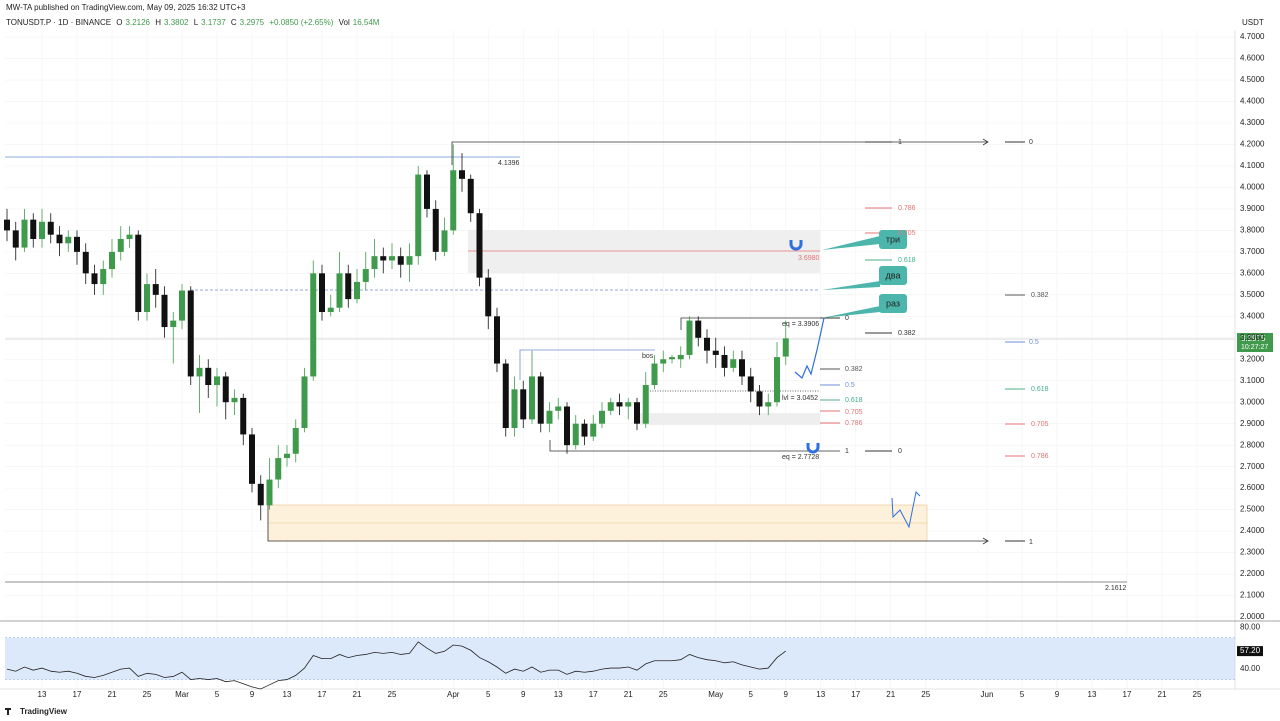 The height and width of the screenshot is (721, 1280). Describe the element at coordinates (1252, 466) in the screenshot. I see `y-tick-label: 2.7000` at that location.